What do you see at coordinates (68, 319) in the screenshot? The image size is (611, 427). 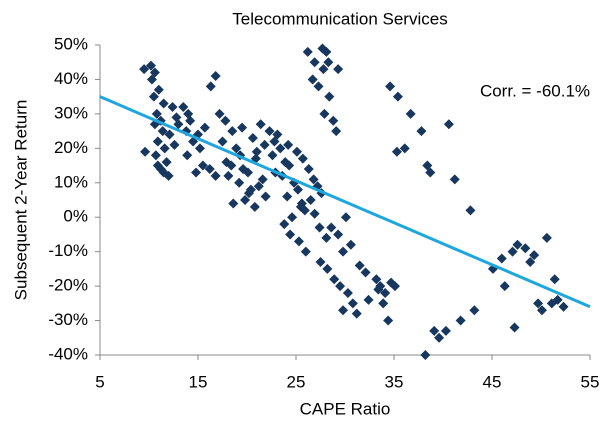 I see `y-tick-label: -30%` at bounding box center [68, 319].